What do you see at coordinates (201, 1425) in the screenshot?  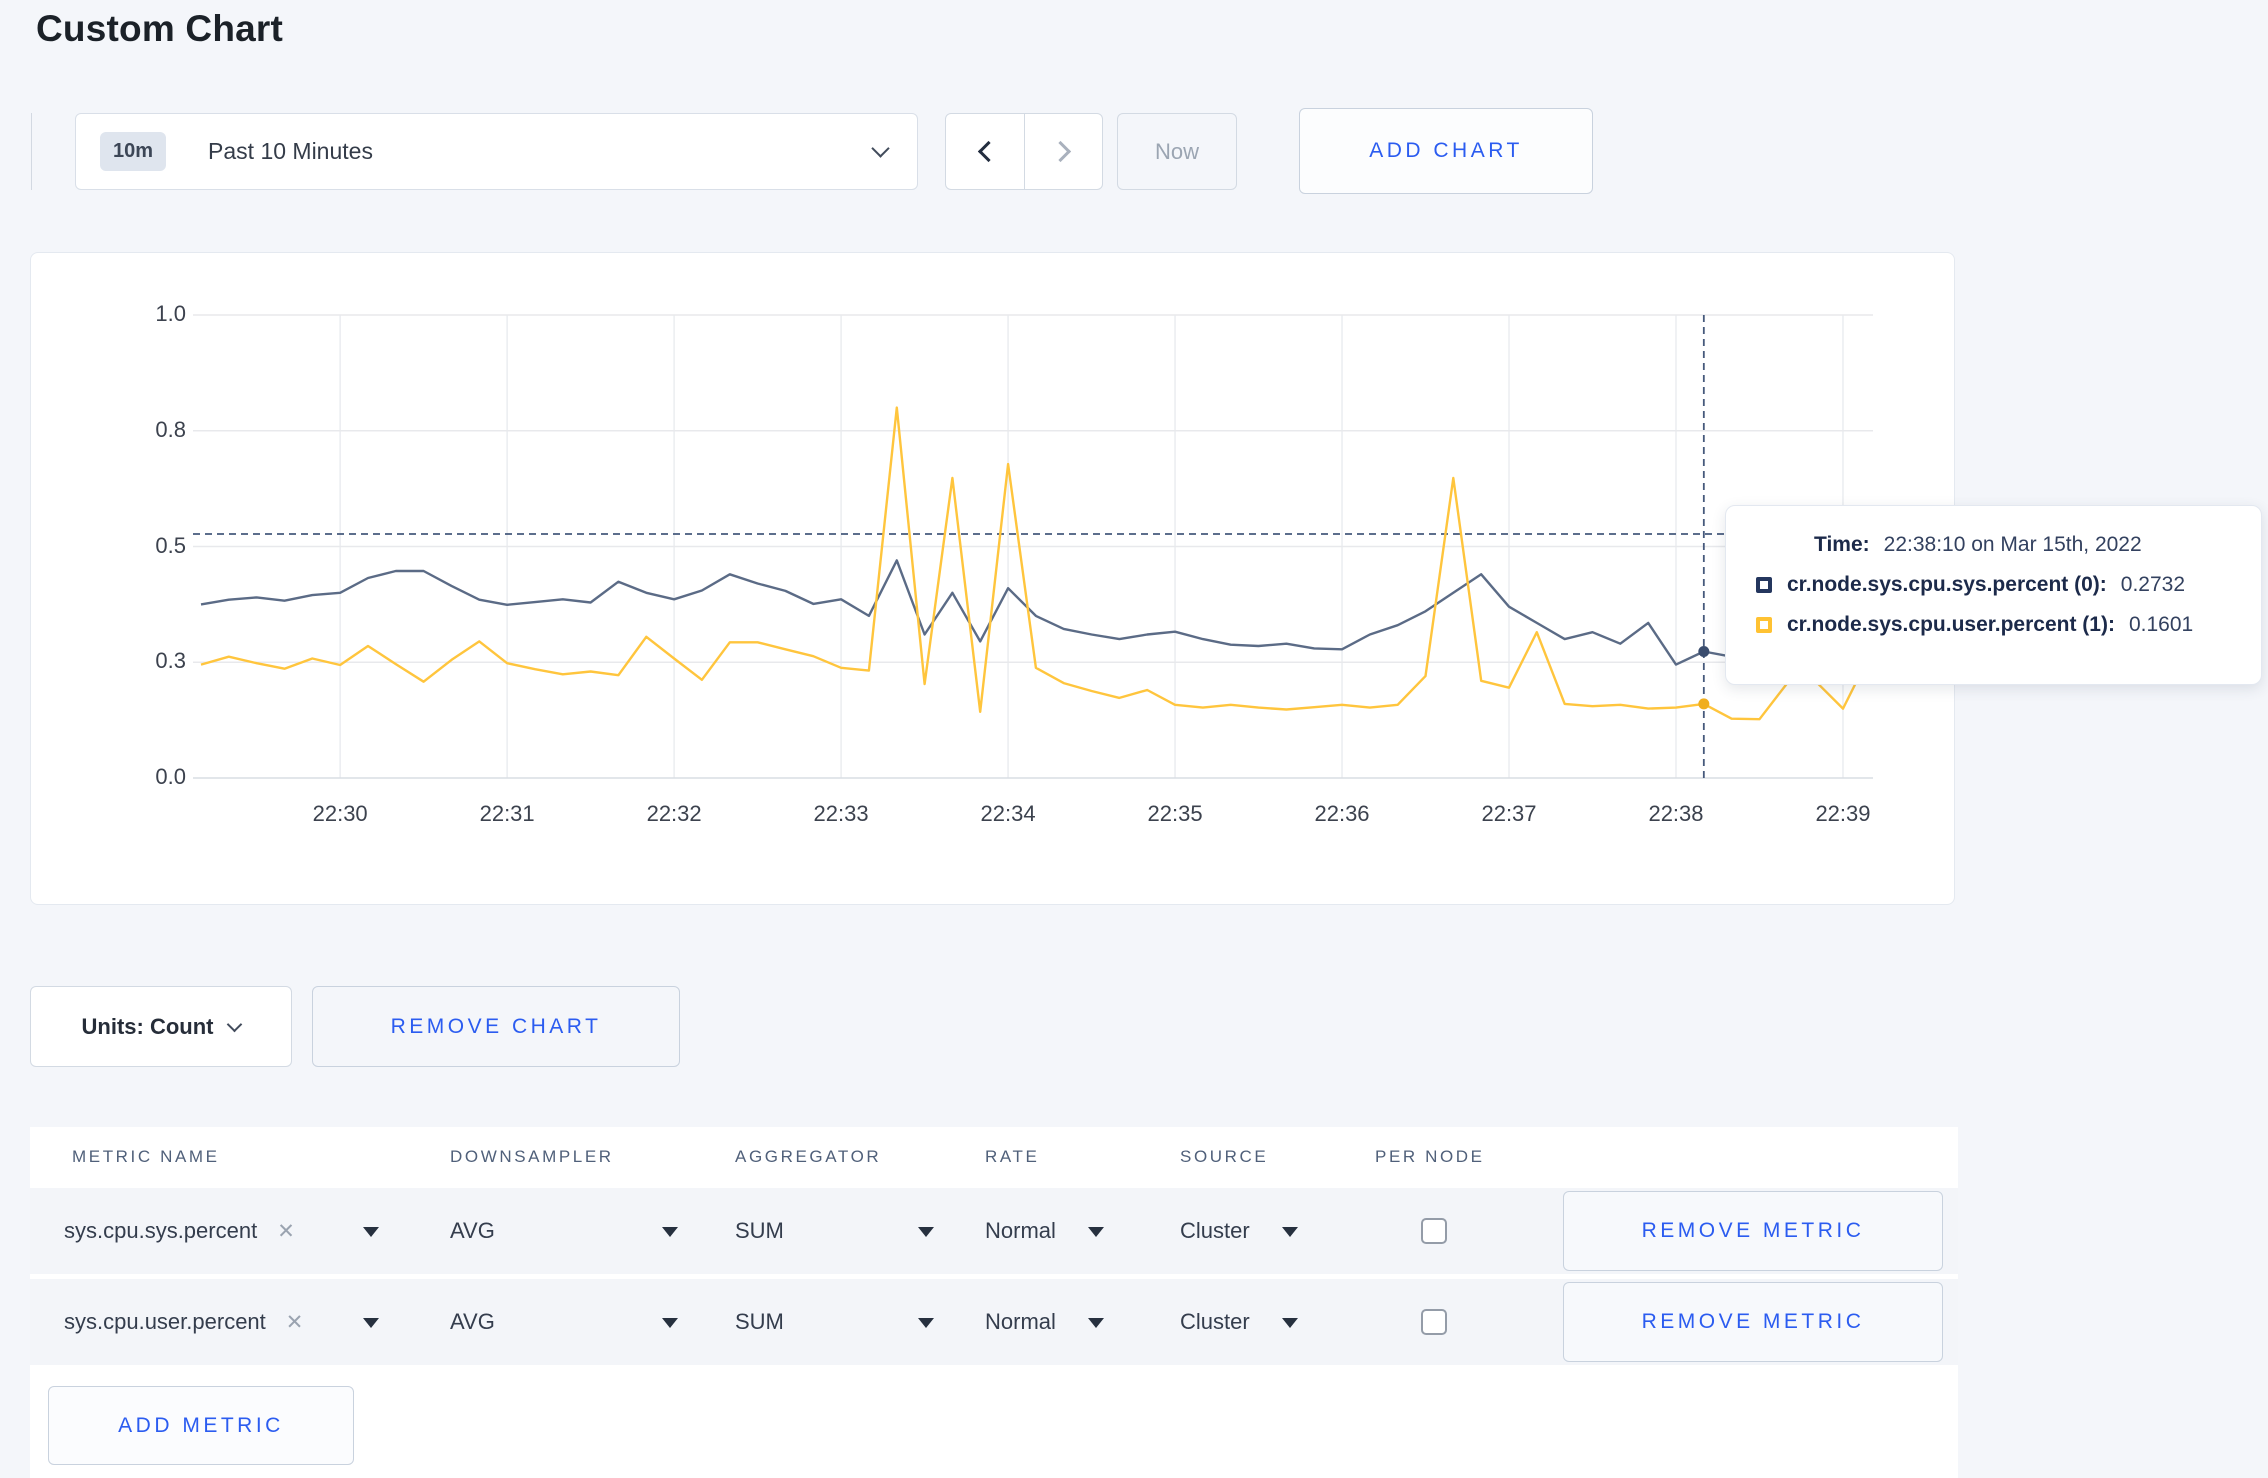 I see `add-metric-button: ADD METRIC` at bounding box center [201, 1425].